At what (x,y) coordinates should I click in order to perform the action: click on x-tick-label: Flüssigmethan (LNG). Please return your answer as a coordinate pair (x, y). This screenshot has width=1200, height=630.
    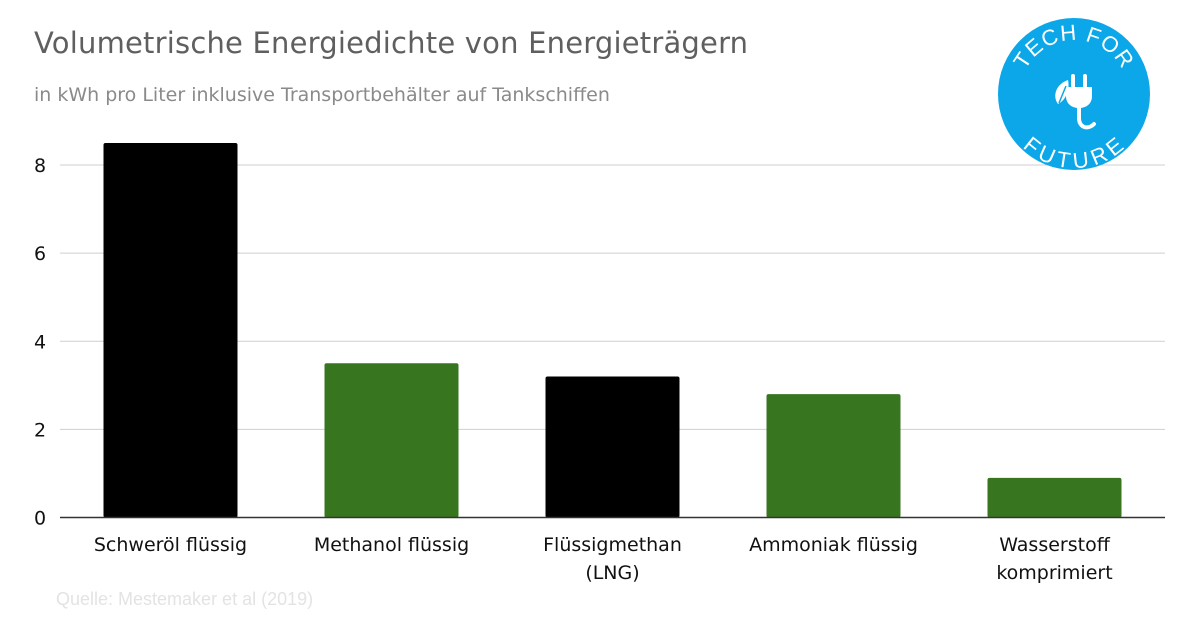
    Looking at the image, I should click on (612, 559).